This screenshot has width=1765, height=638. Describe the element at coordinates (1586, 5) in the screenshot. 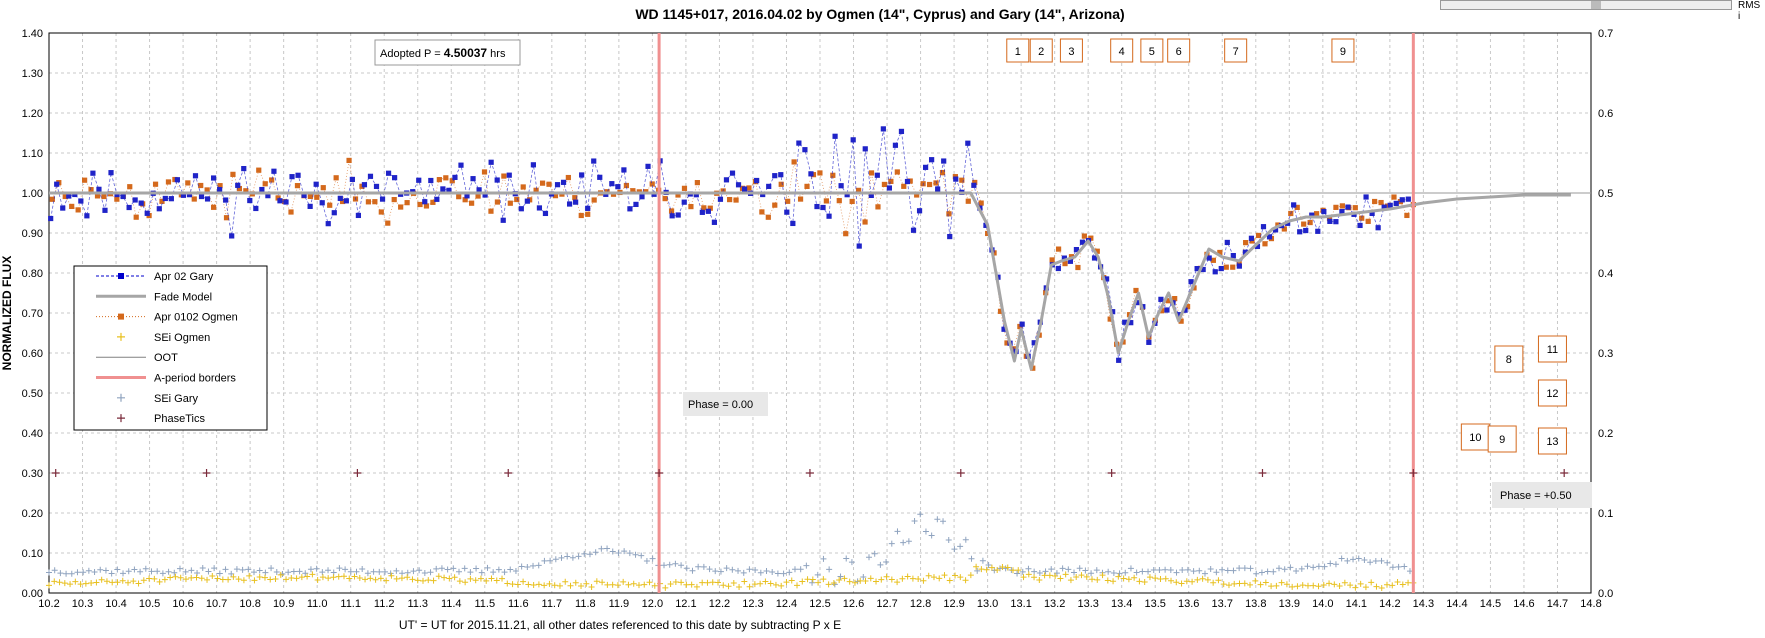

I see `scrollbar` at that location.